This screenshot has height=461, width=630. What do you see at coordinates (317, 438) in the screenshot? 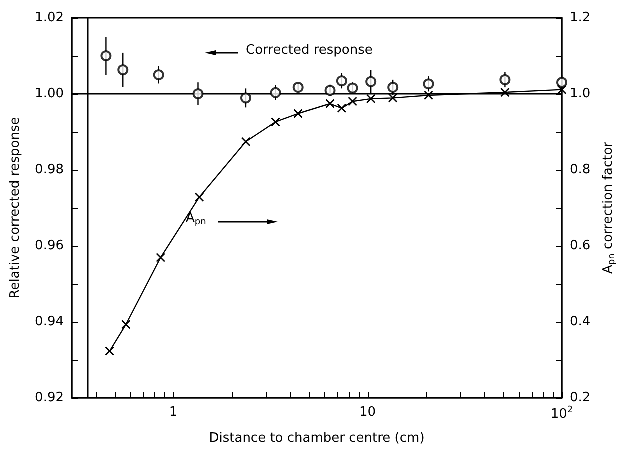
I see `x-axis-title: Distance to chamber centre (cm)` at bounding box center [317, 438].